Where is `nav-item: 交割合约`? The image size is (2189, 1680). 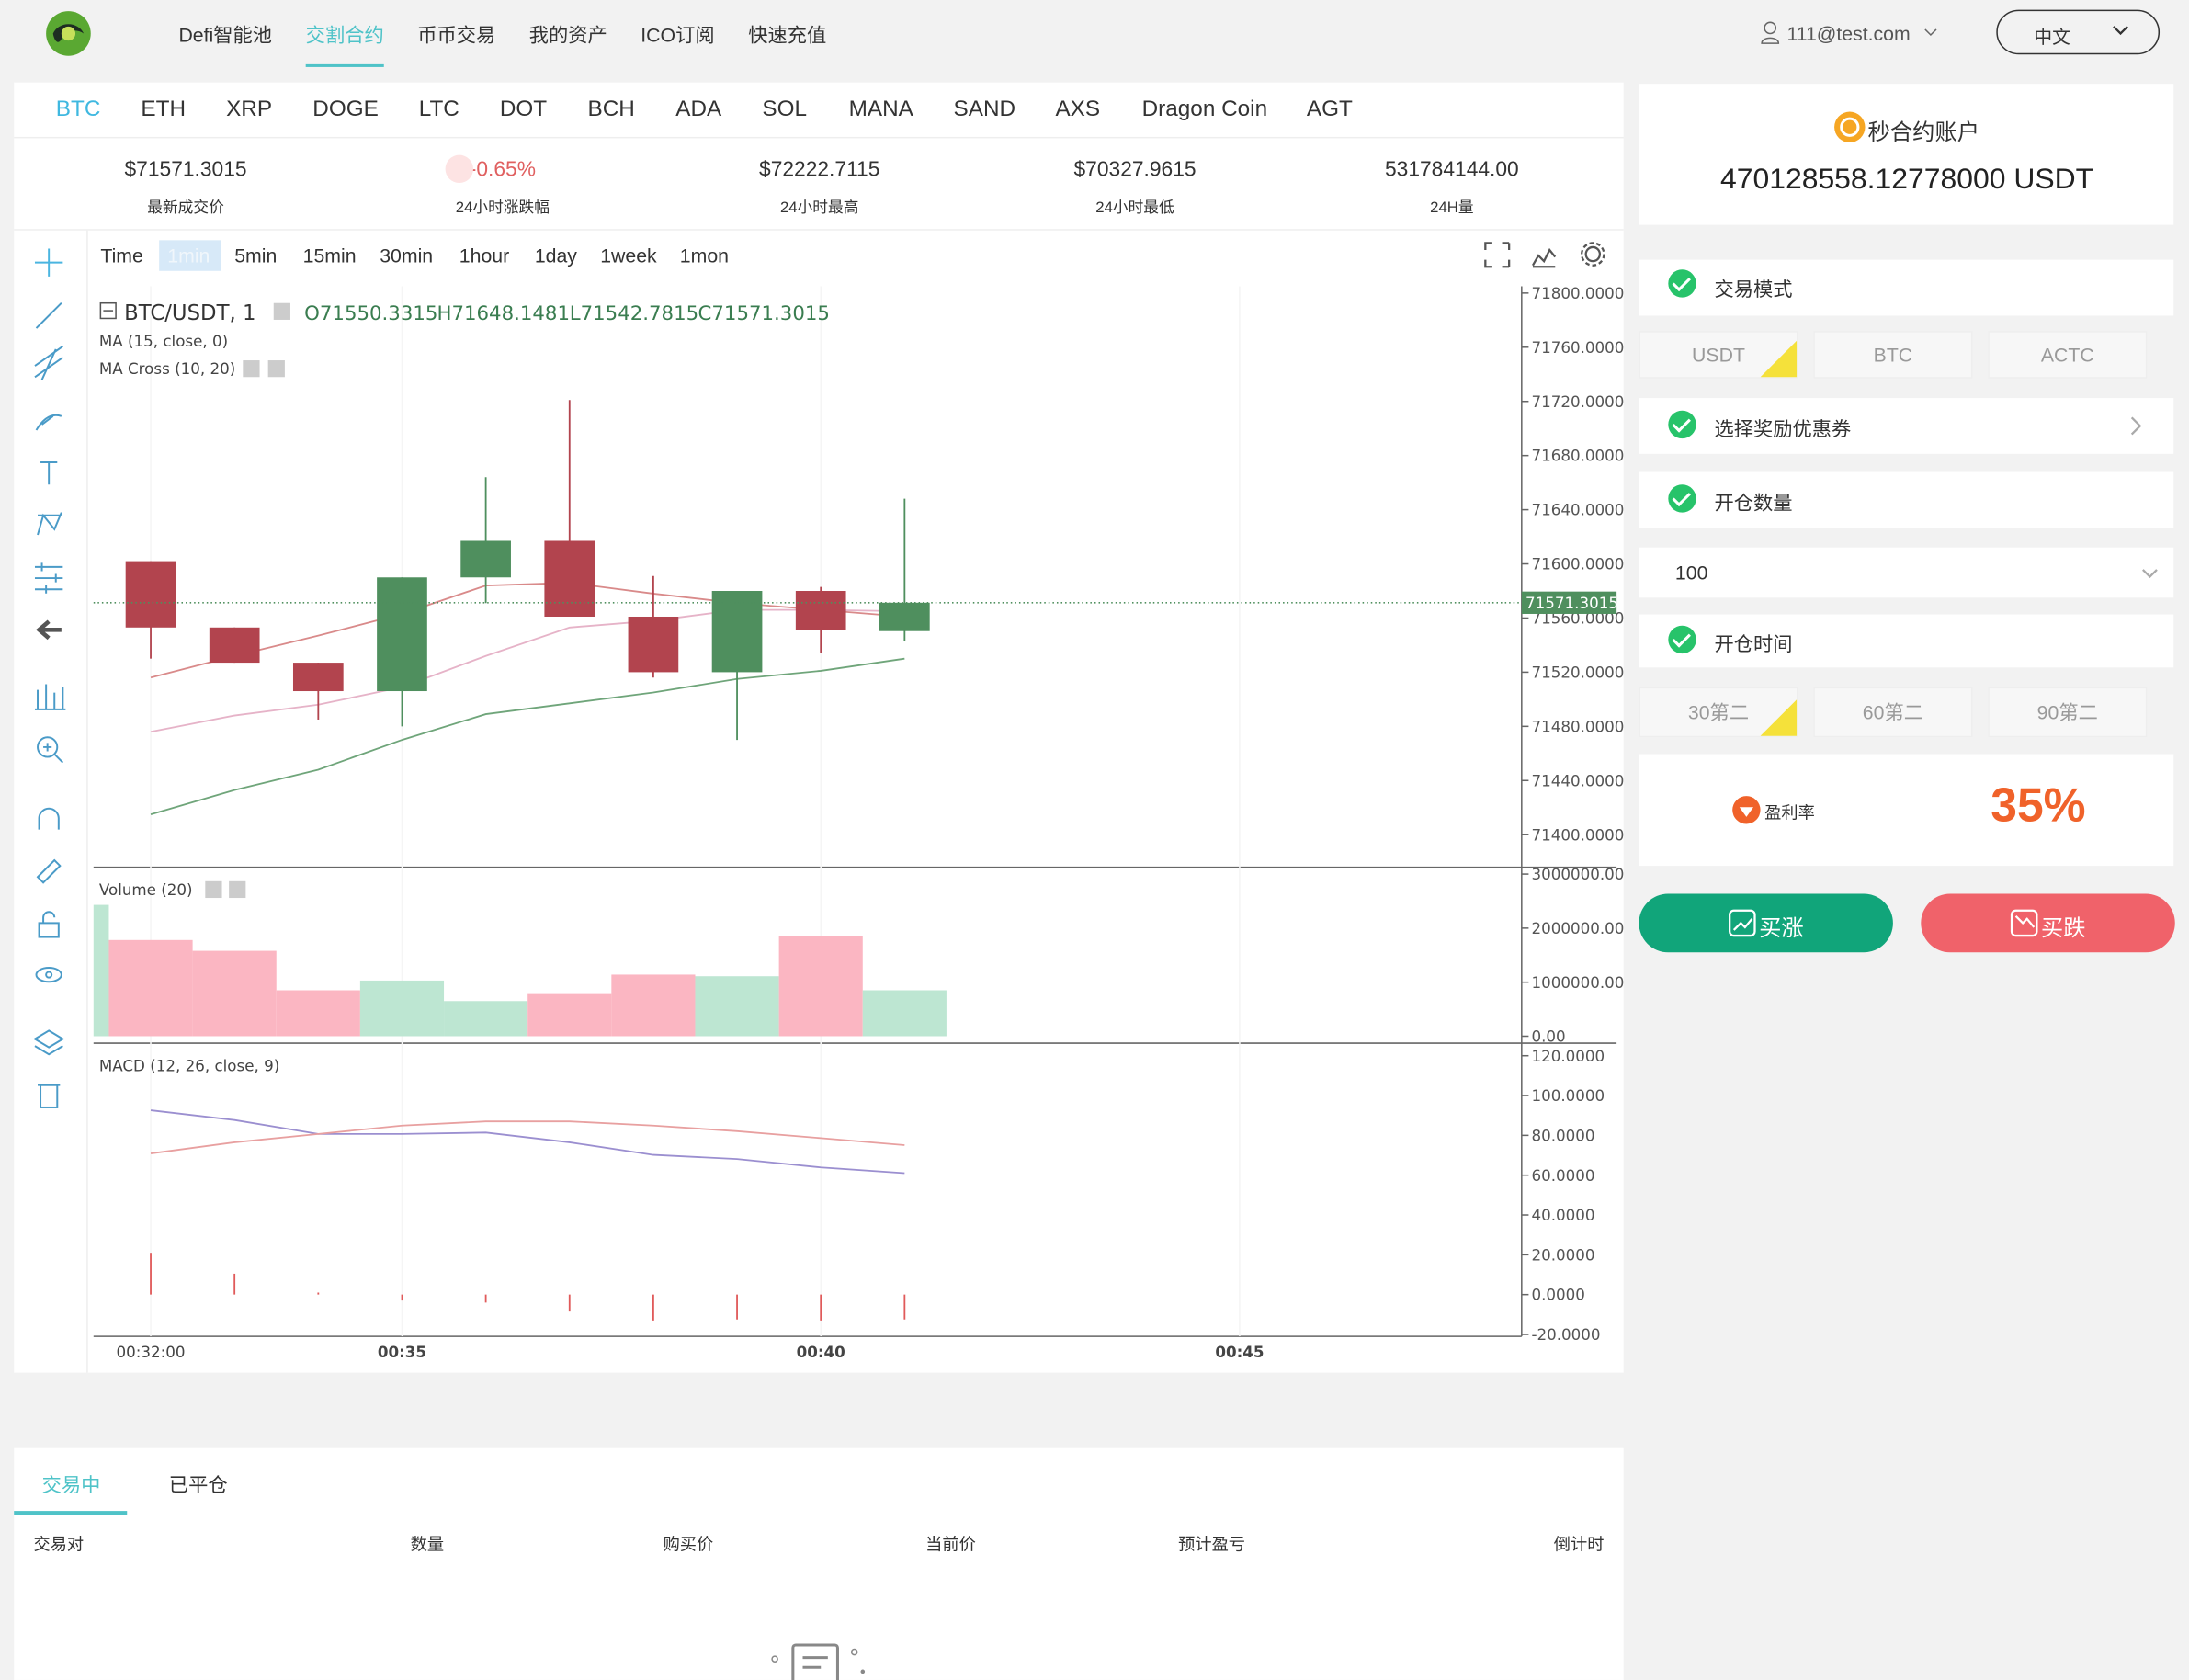
nav-item: 交割合约 is located at coordinates (344, 35).